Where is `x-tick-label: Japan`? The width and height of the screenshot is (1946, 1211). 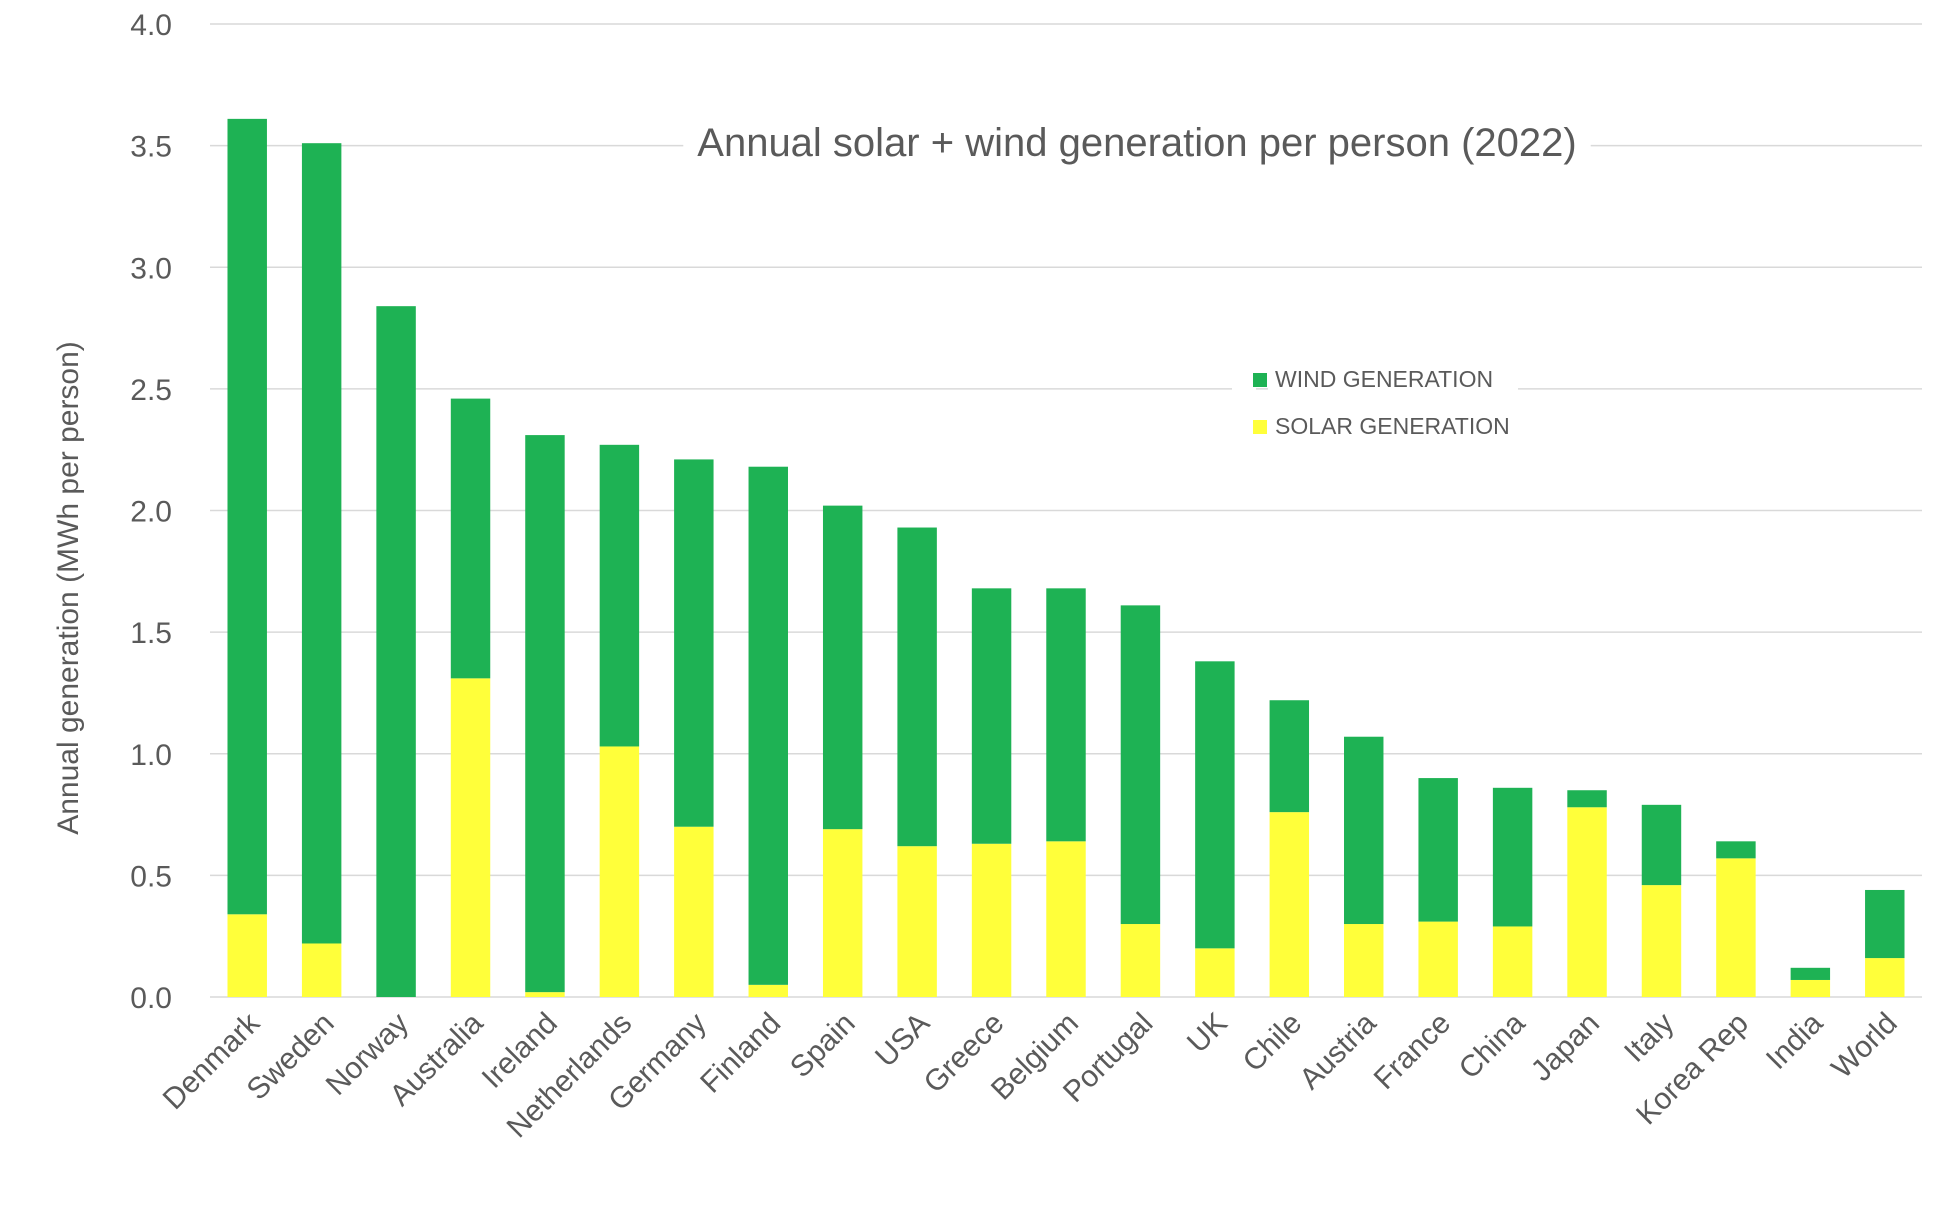
x-tick-label: Japan is located at coordinates (1565, 1047).